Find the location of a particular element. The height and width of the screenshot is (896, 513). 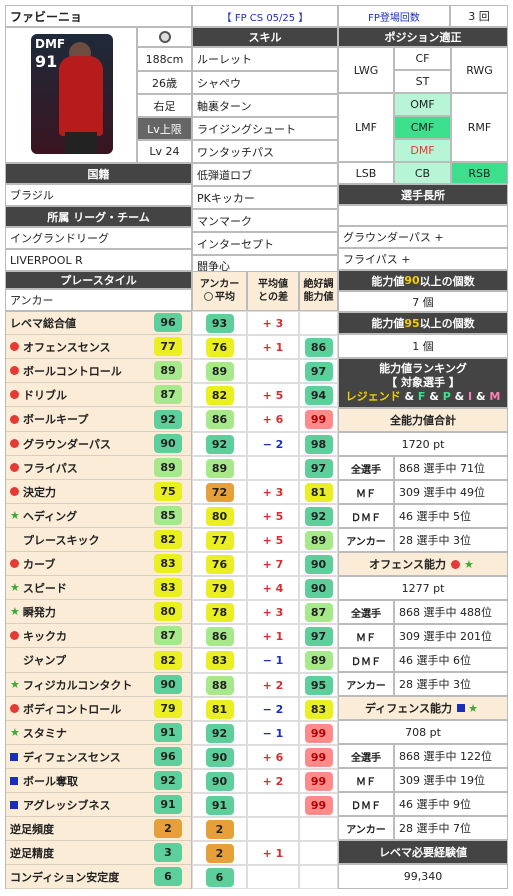

diff-cell: + 1 is located at coordinates (273, 853).